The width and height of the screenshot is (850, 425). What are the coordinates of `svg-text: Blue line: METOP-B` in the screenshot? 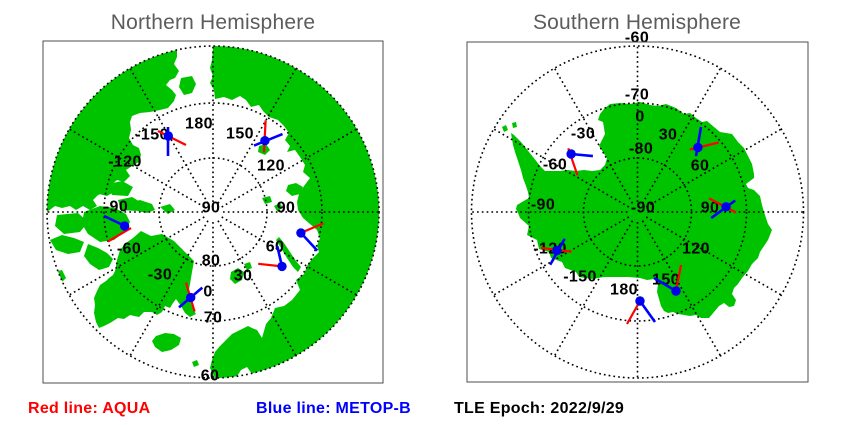 It's located at (333, 408).